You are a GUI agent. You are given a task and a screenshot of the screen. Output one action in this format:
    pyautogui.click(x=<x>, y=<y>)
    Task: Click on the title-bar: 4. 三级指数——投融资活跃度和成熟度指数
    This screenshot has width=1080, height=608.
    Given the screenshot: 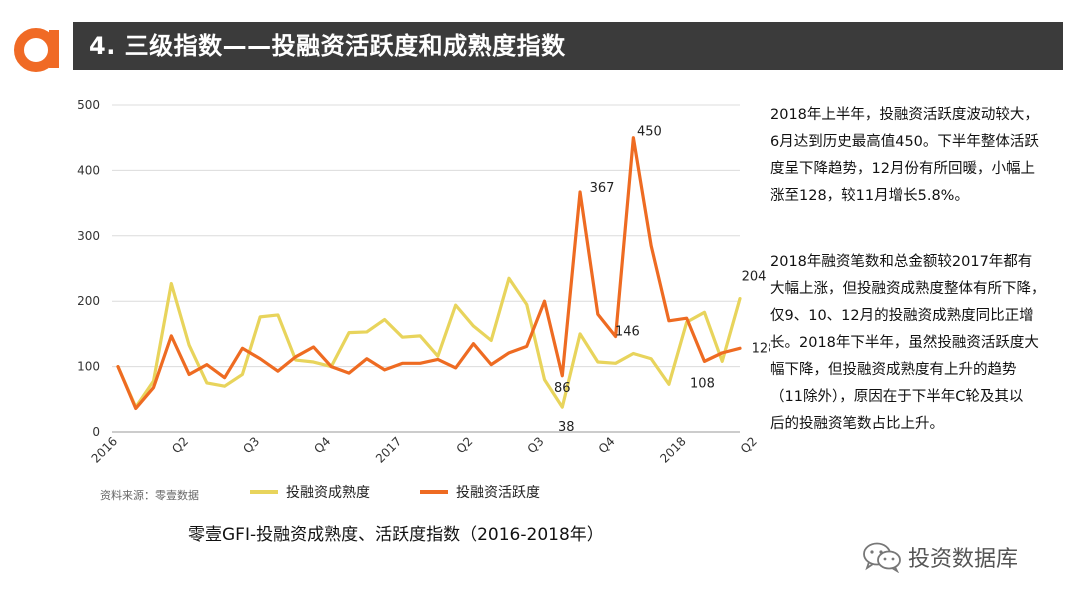 What is the action you would take?
    pyautogui.click(x=568, y=46)
    